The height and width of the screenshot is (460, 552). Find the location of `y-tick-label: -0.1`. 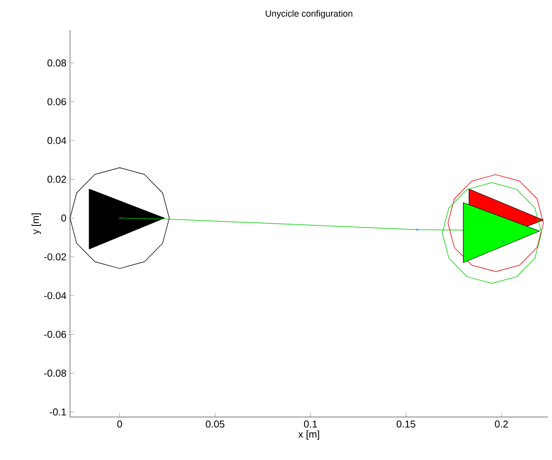

y-tick-label: -0.1 is located at coordinates (58, 412).